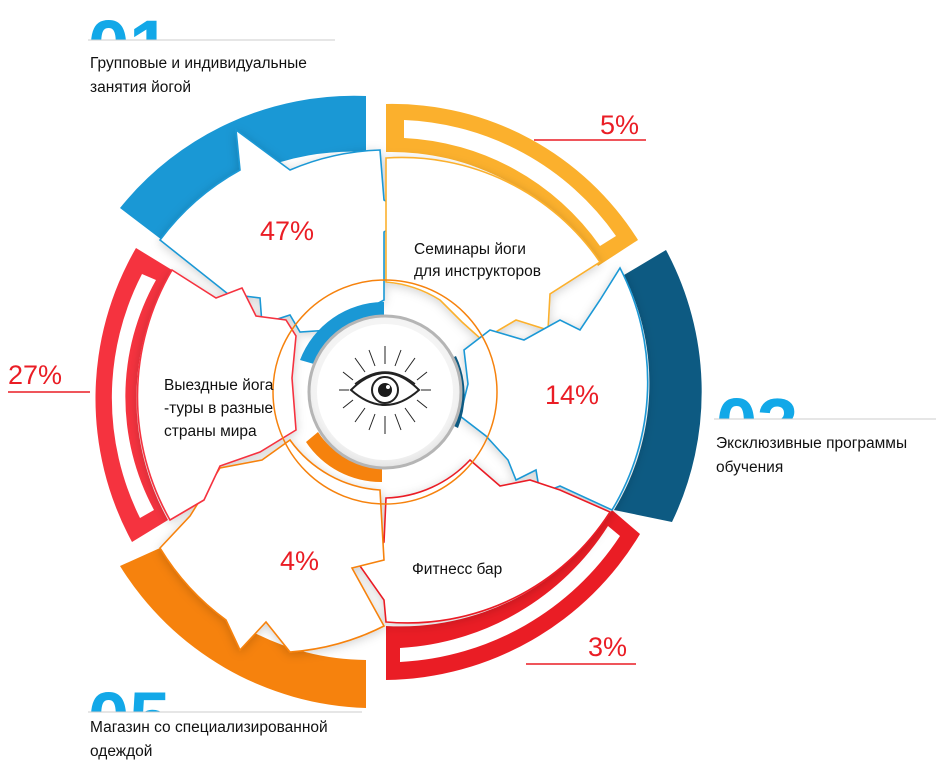 This screenshot has height=763, width=946. What do you see at coordinates (210, 431) in the screenshot?
I see `segment-06-line3: страны мира` at bounding box center [210, 431].